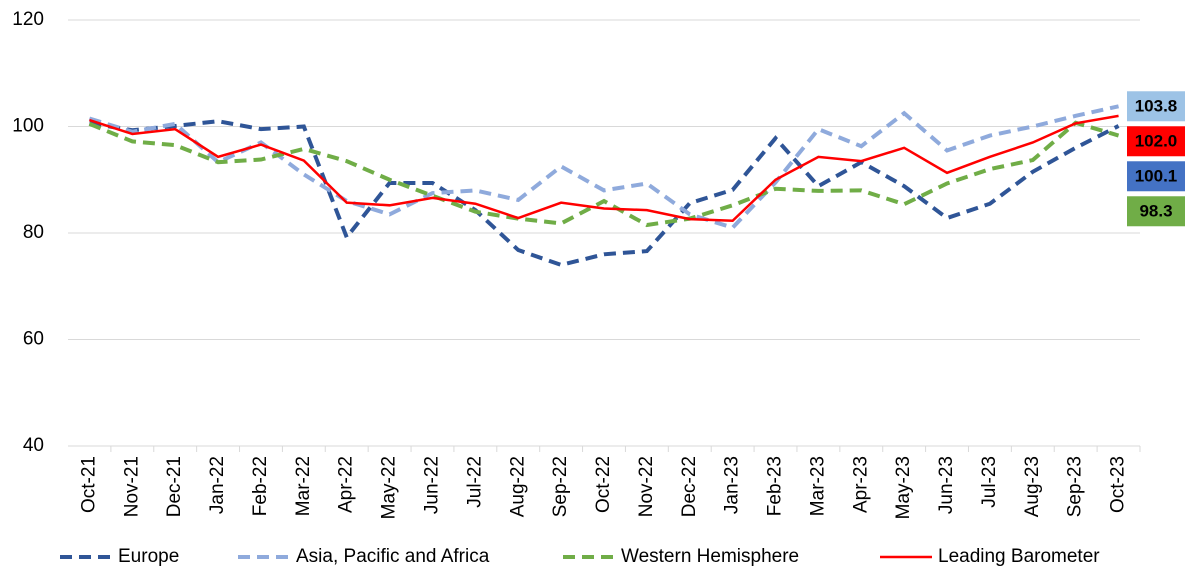 This screenshot has height=577, width=1189. What do you see at coordinates (28, 126) in the screenshot?
I see `y-tick-label: 100` at bounding box center [28, 126].